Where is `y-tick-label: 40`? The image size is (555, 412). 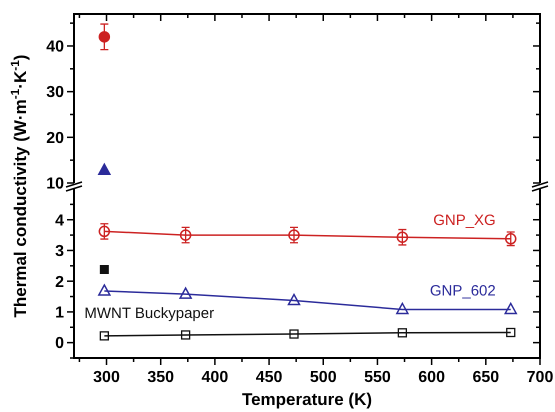 y-tick-label: 40 is located at coordinates (55, 47).